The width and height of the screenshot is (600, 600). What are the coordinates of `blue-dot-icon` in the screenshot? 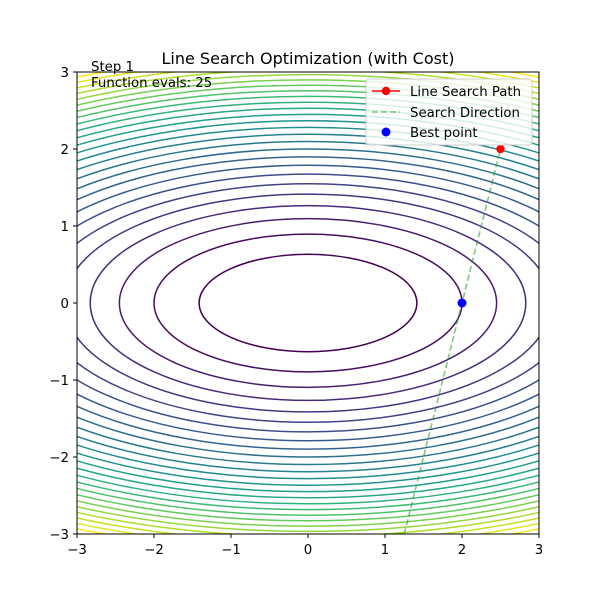 It's located at (386, 132).